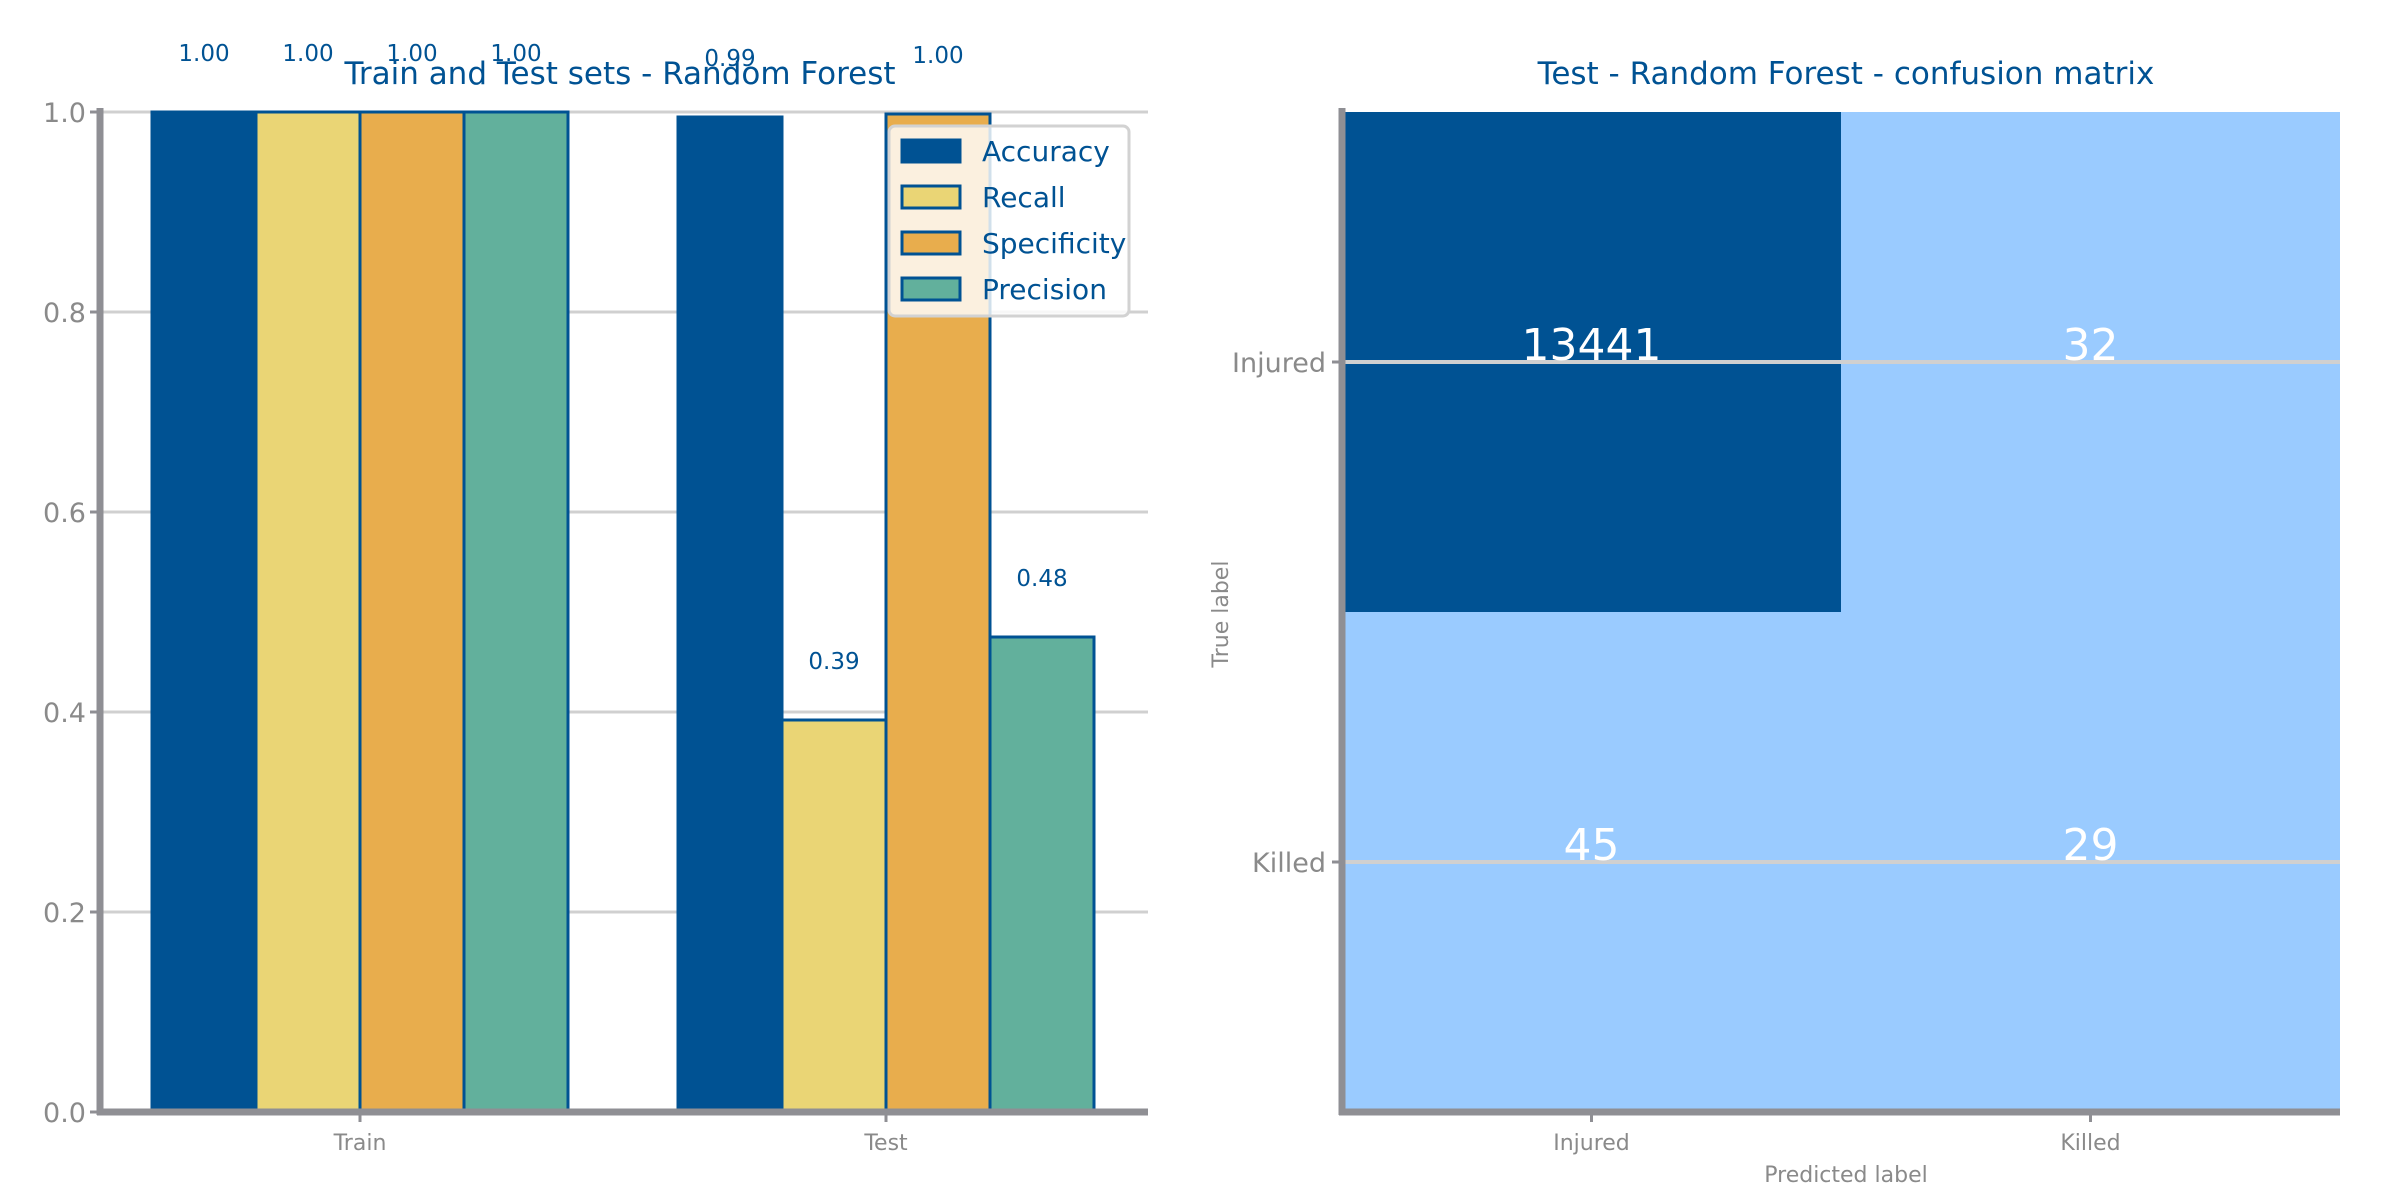 This screenshot has height=1200, width=2400. Describe the element at coordinates (833, 662) in the screenshot. I see `bar-value-label: 0.39` at that location.